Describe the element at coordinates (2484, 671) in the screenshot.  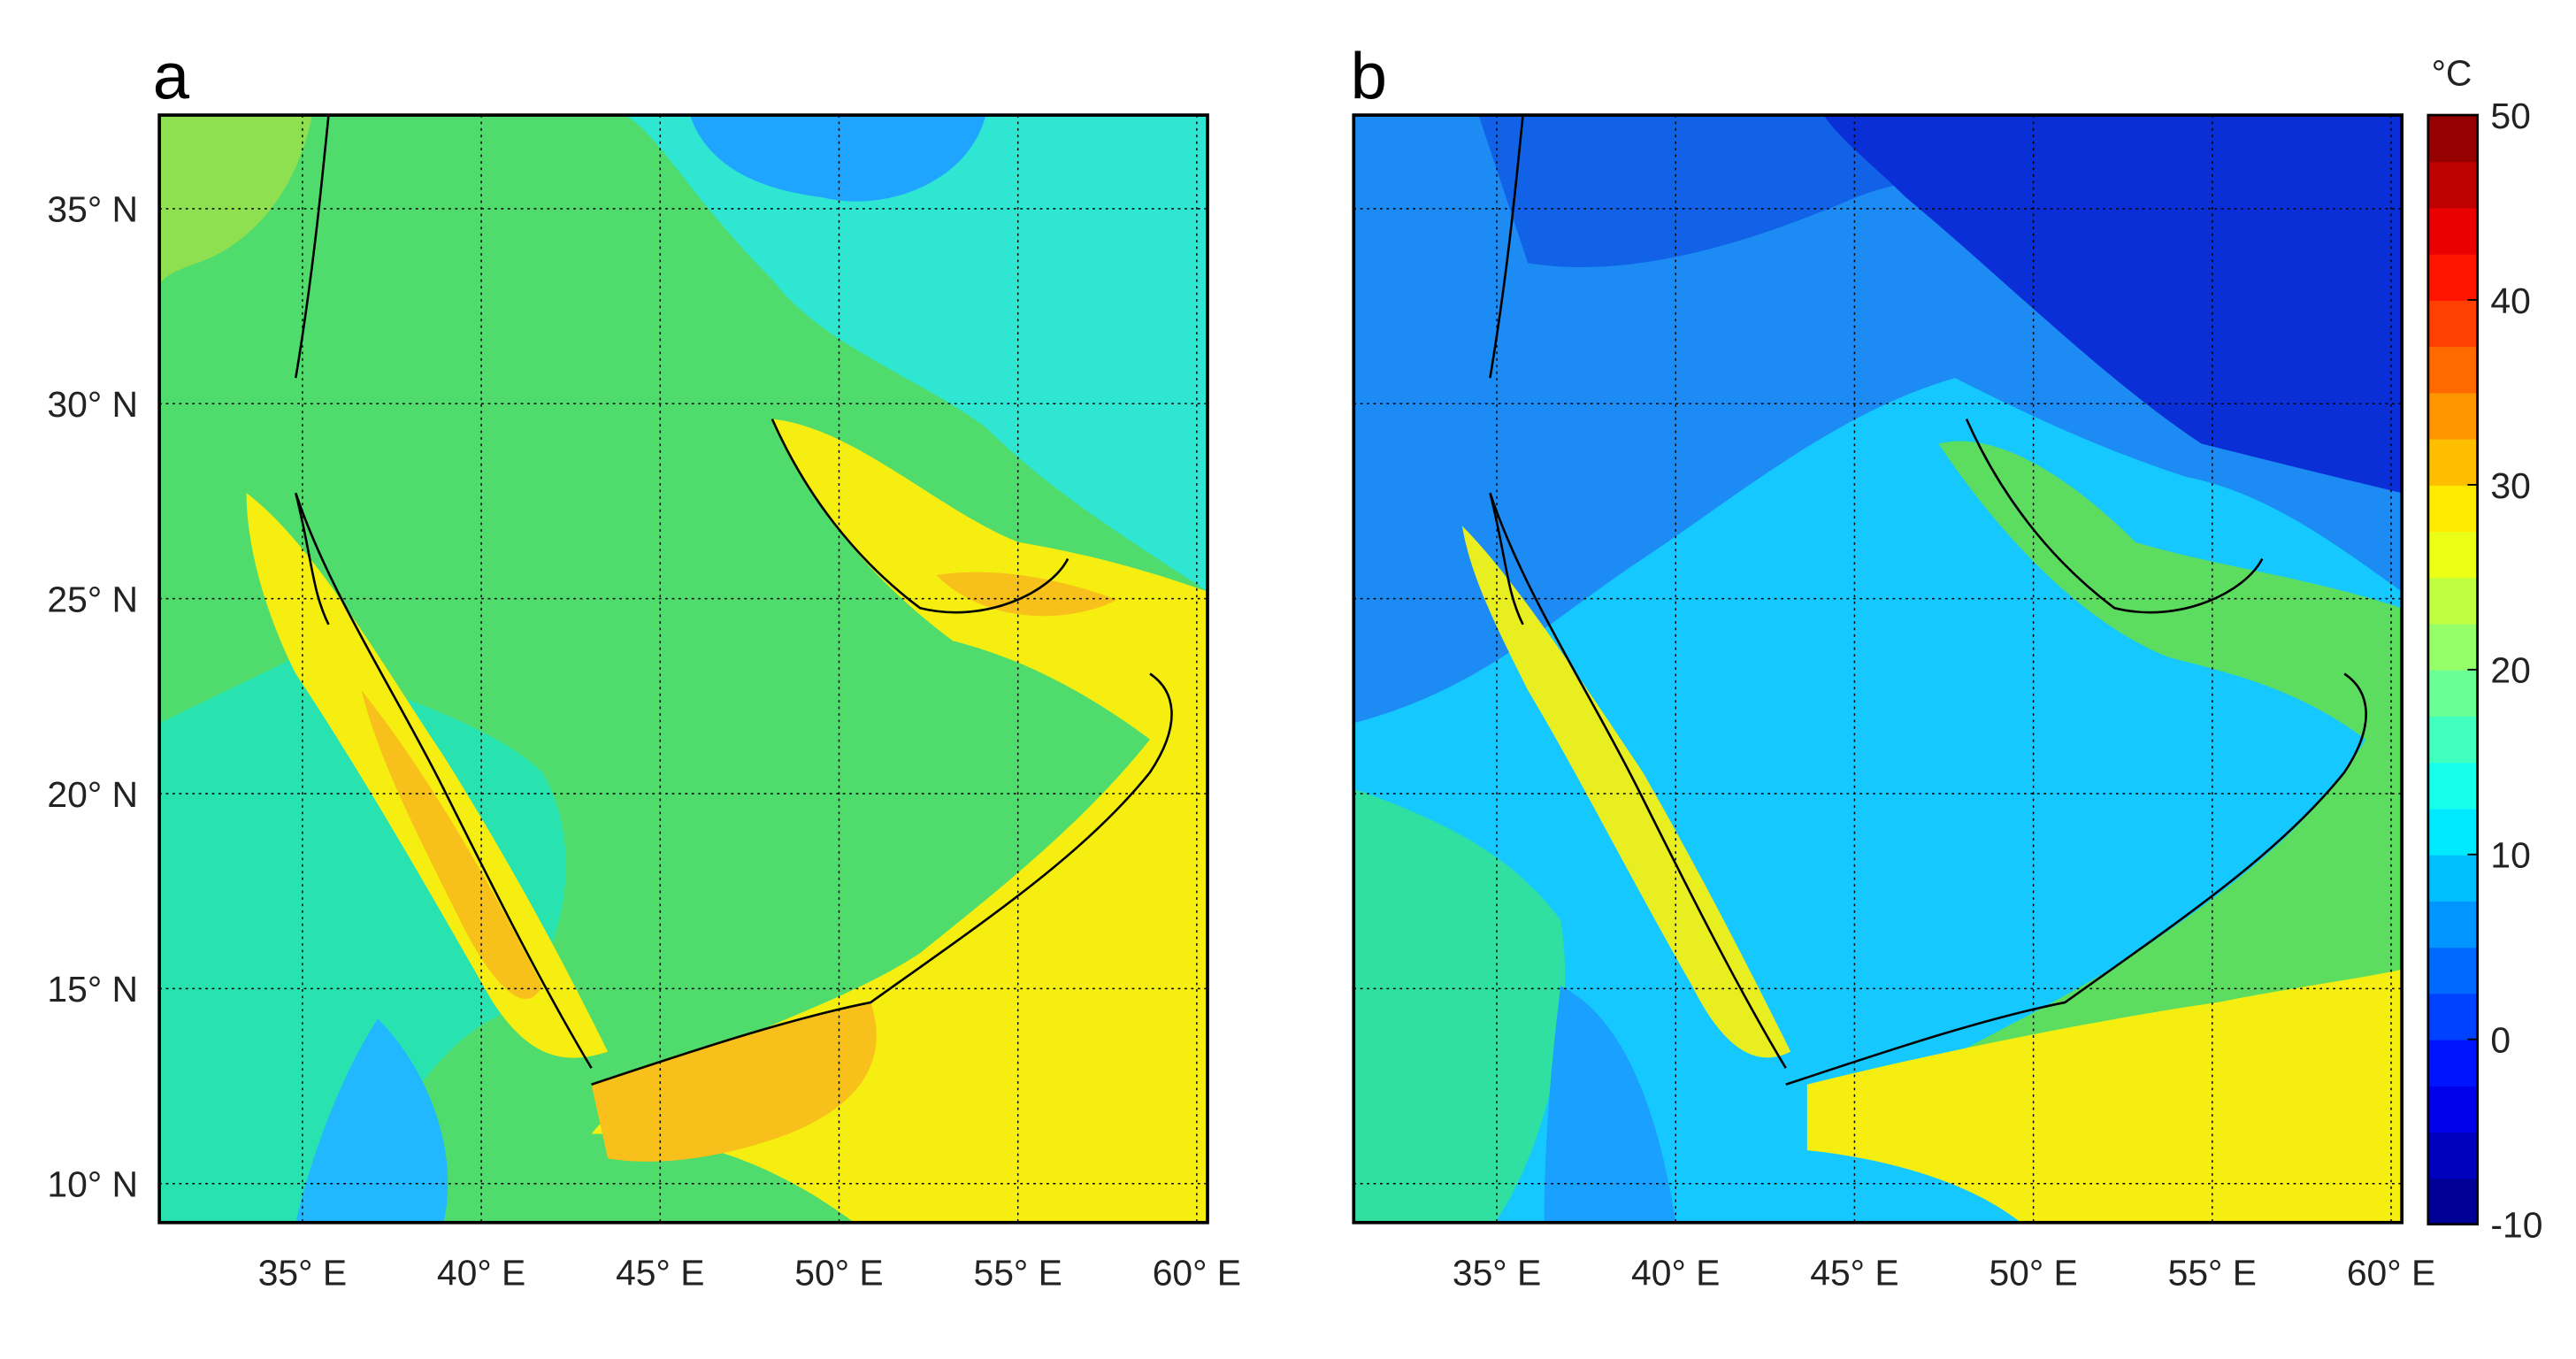
I see `colorbar: -10 0 10 20 30 40 50` at that location.